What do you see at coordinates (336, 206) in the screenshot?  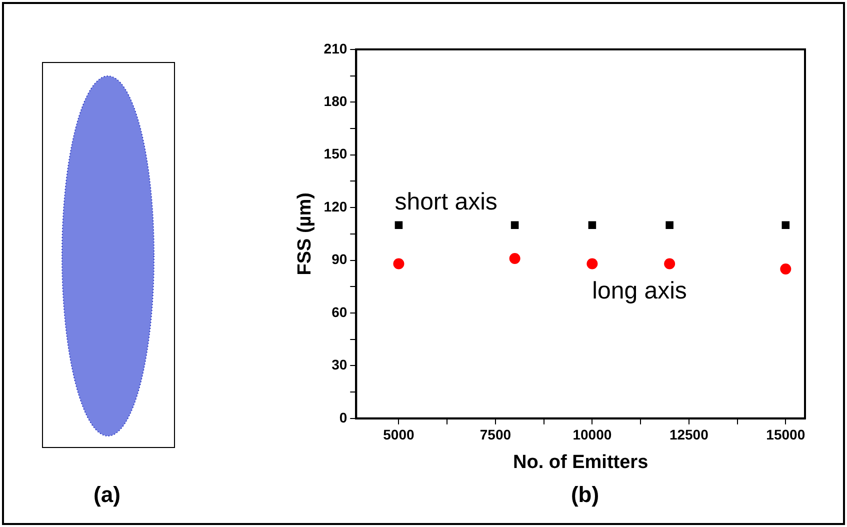 I see `y-tick-label: 120` at bounding box center [336, 206].